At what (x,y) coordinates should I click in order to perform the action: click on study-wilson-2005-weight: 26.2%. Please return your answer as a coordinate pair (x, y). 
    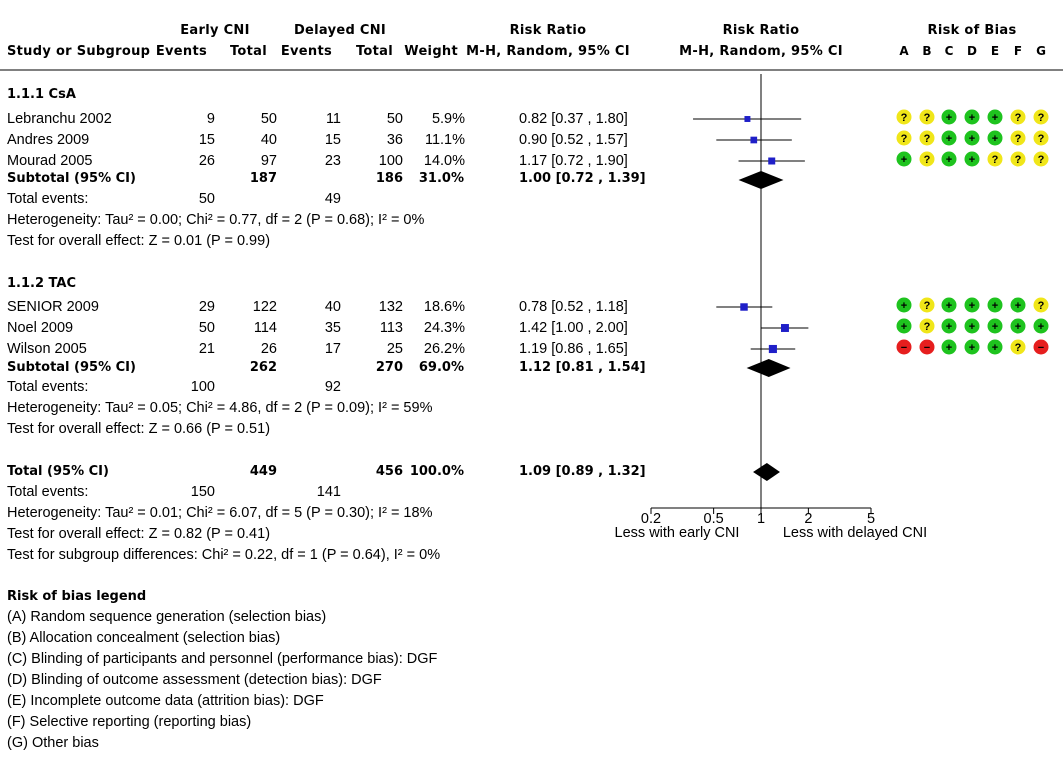
    Looking at the image, I should click on (444, 349).